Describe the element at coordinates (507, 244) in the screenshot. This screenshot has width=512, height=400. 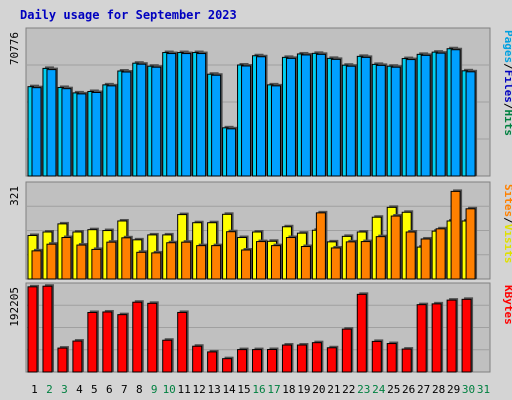
I see `sites-visits-side-label-part: Visits` at that location.